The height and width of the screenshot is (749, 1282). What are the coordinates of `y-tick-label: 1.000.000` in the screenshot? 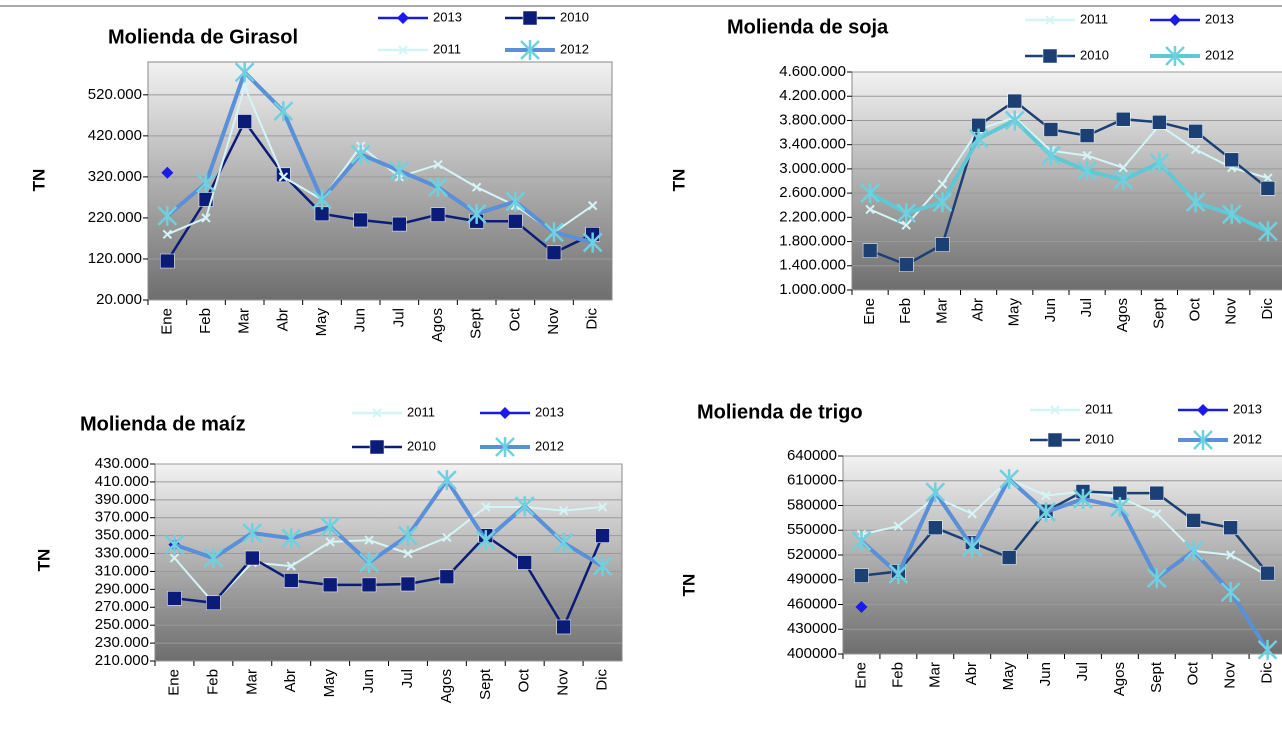 It's located at (812, 289).